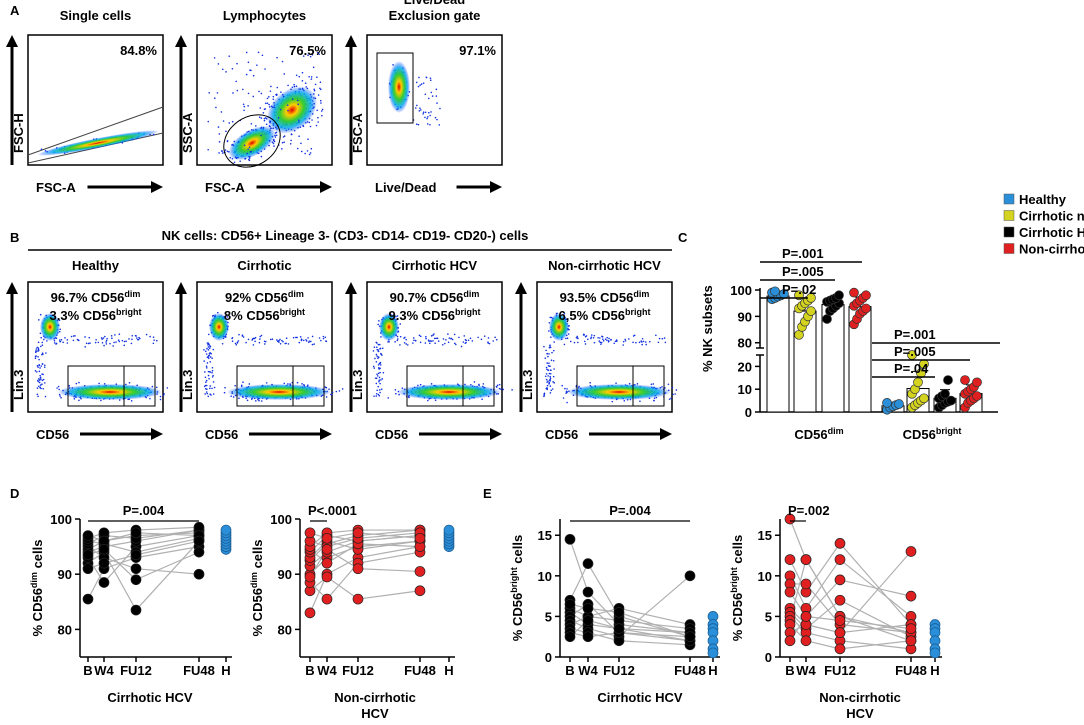 This screenshot has width=1084, height=725. Describe the element at coordinates (225, 187) in the screenshot. I see `x-axis-label: FSC-A` at that location.